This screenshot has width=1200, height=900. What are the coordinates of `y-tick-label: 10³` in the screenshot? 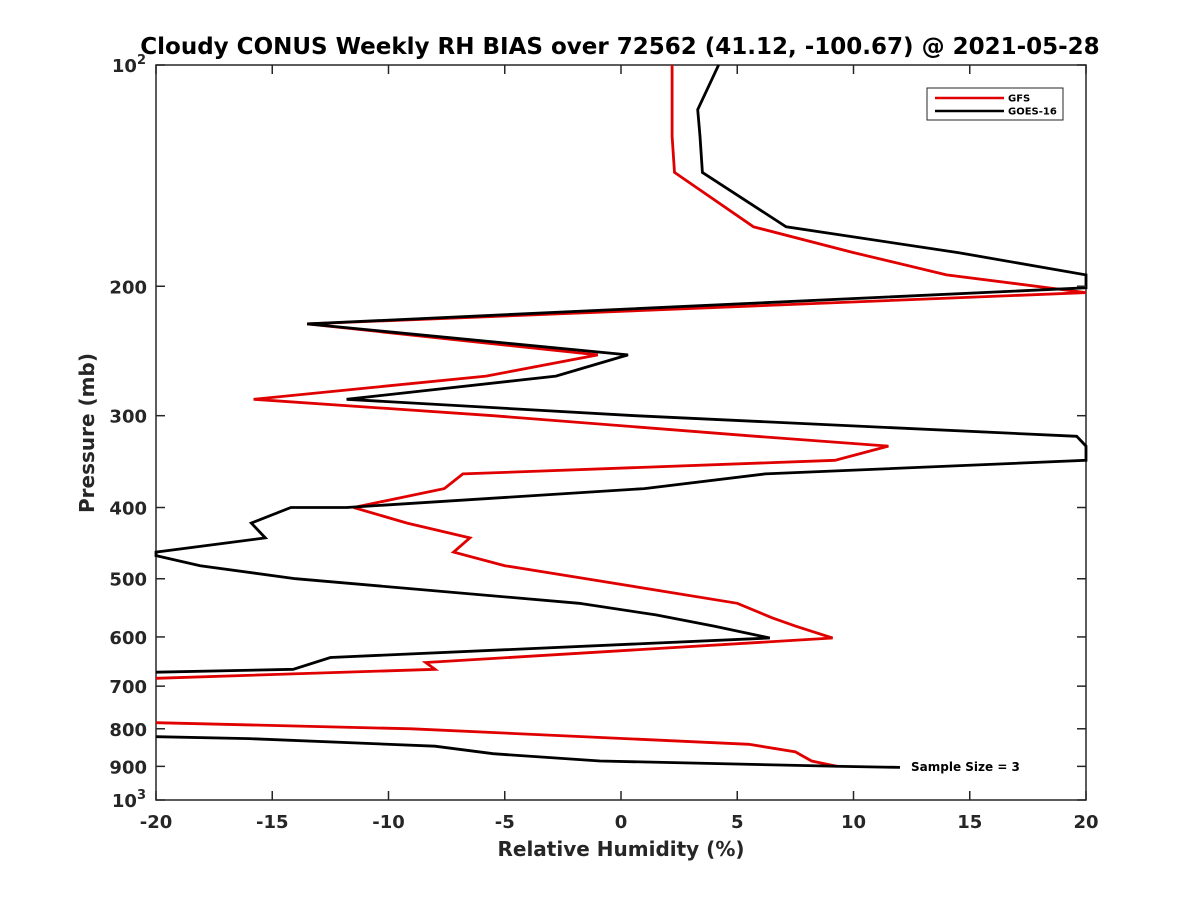 It's located at (129, 800).